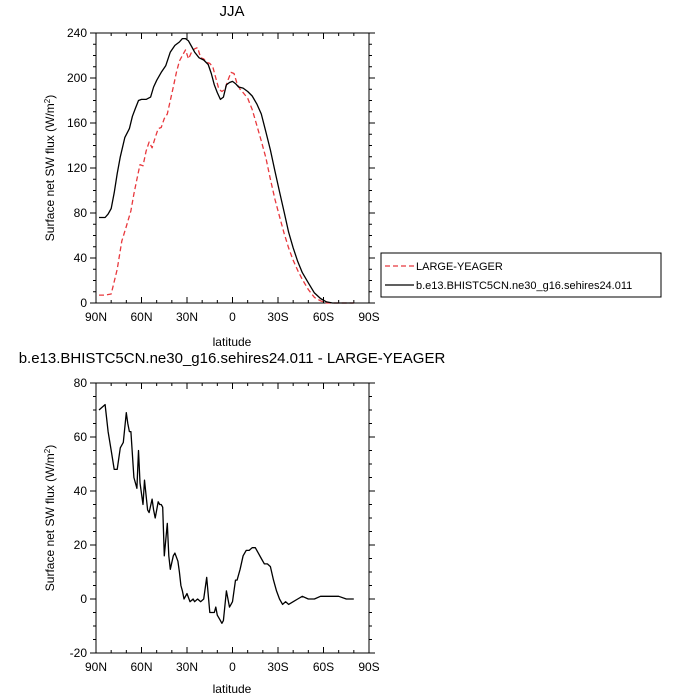  I want to click on bottom-x-tick-label: 90S, so click(368, 667).